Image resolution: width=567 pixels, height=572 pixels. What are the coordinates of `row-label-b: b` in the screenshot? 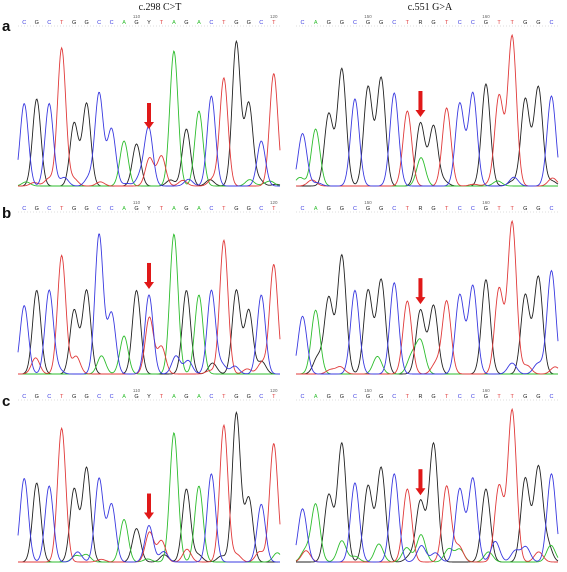 It's located at (7, 213).